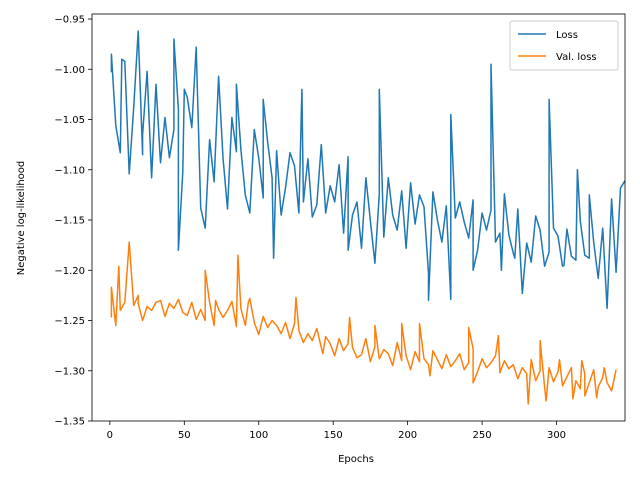  Describe the element at coordinates (69, 70) in the screenshot. I see `y-tick-label: −1.00` at that location.